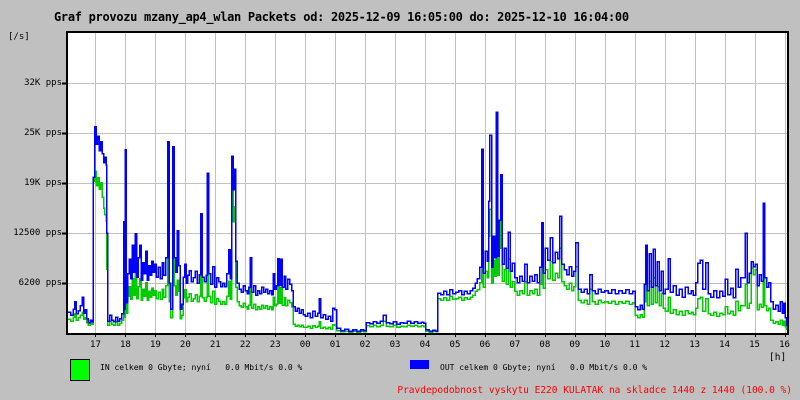 The image size is (800, 400). What do you see at coordinates (784, 345) in the screenshot?
I see `x-axis-label: 16` at bounding box center [784, 345].